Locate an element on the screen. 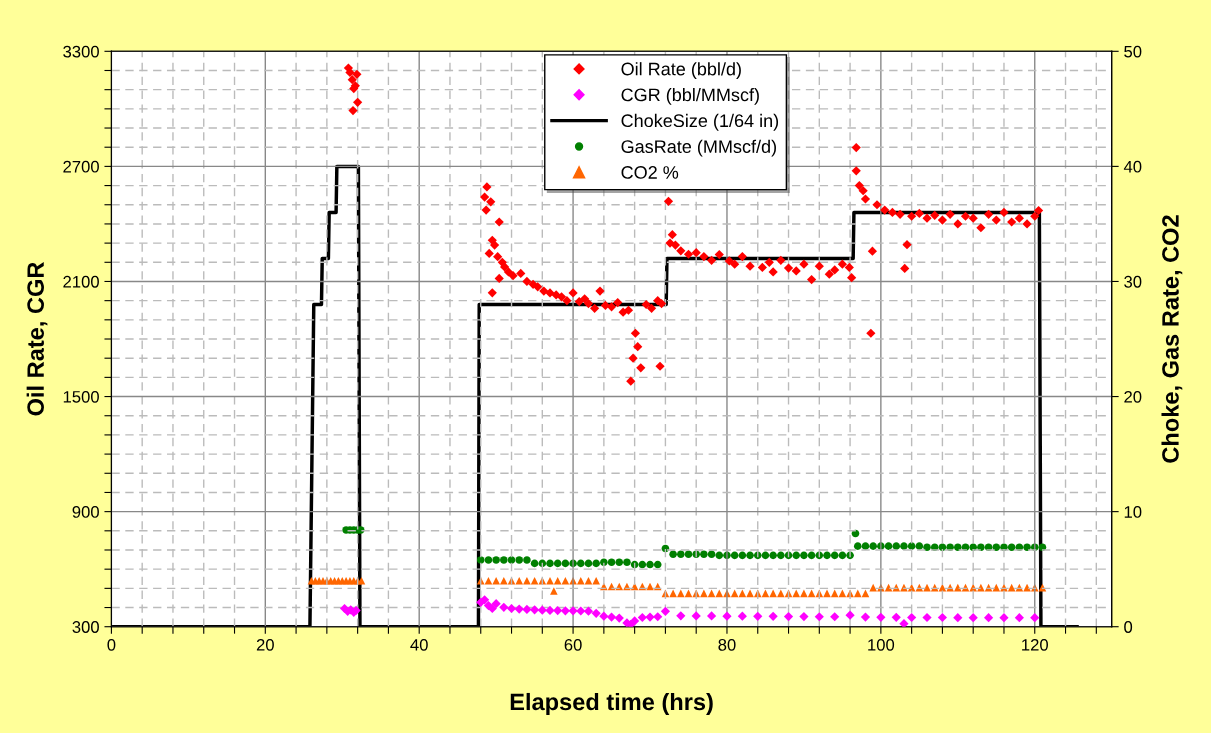 Image resolution: width=1211 pixels, height=733 pixels. y2-tick-label: 50 is located at coordinates (1133, 51).